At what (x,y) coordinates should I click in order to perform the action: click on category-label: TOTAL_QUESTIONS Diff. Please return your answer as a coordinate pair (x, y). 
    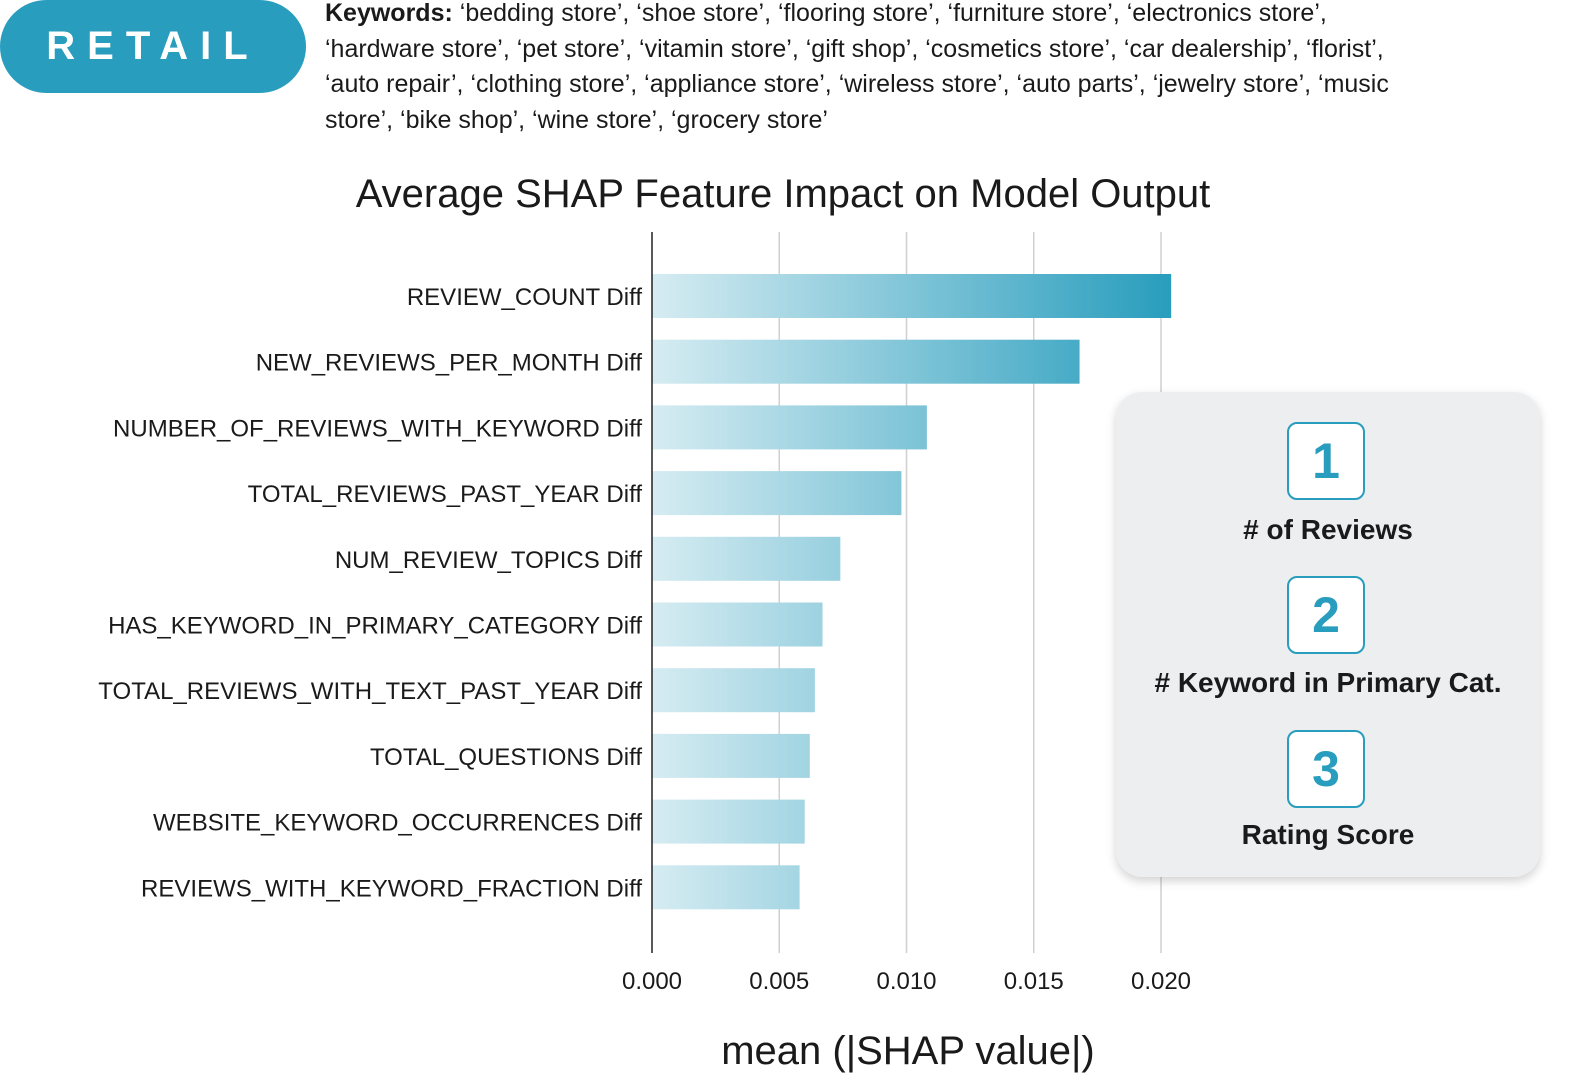
    Looking at the image, I should click on (506, 757).